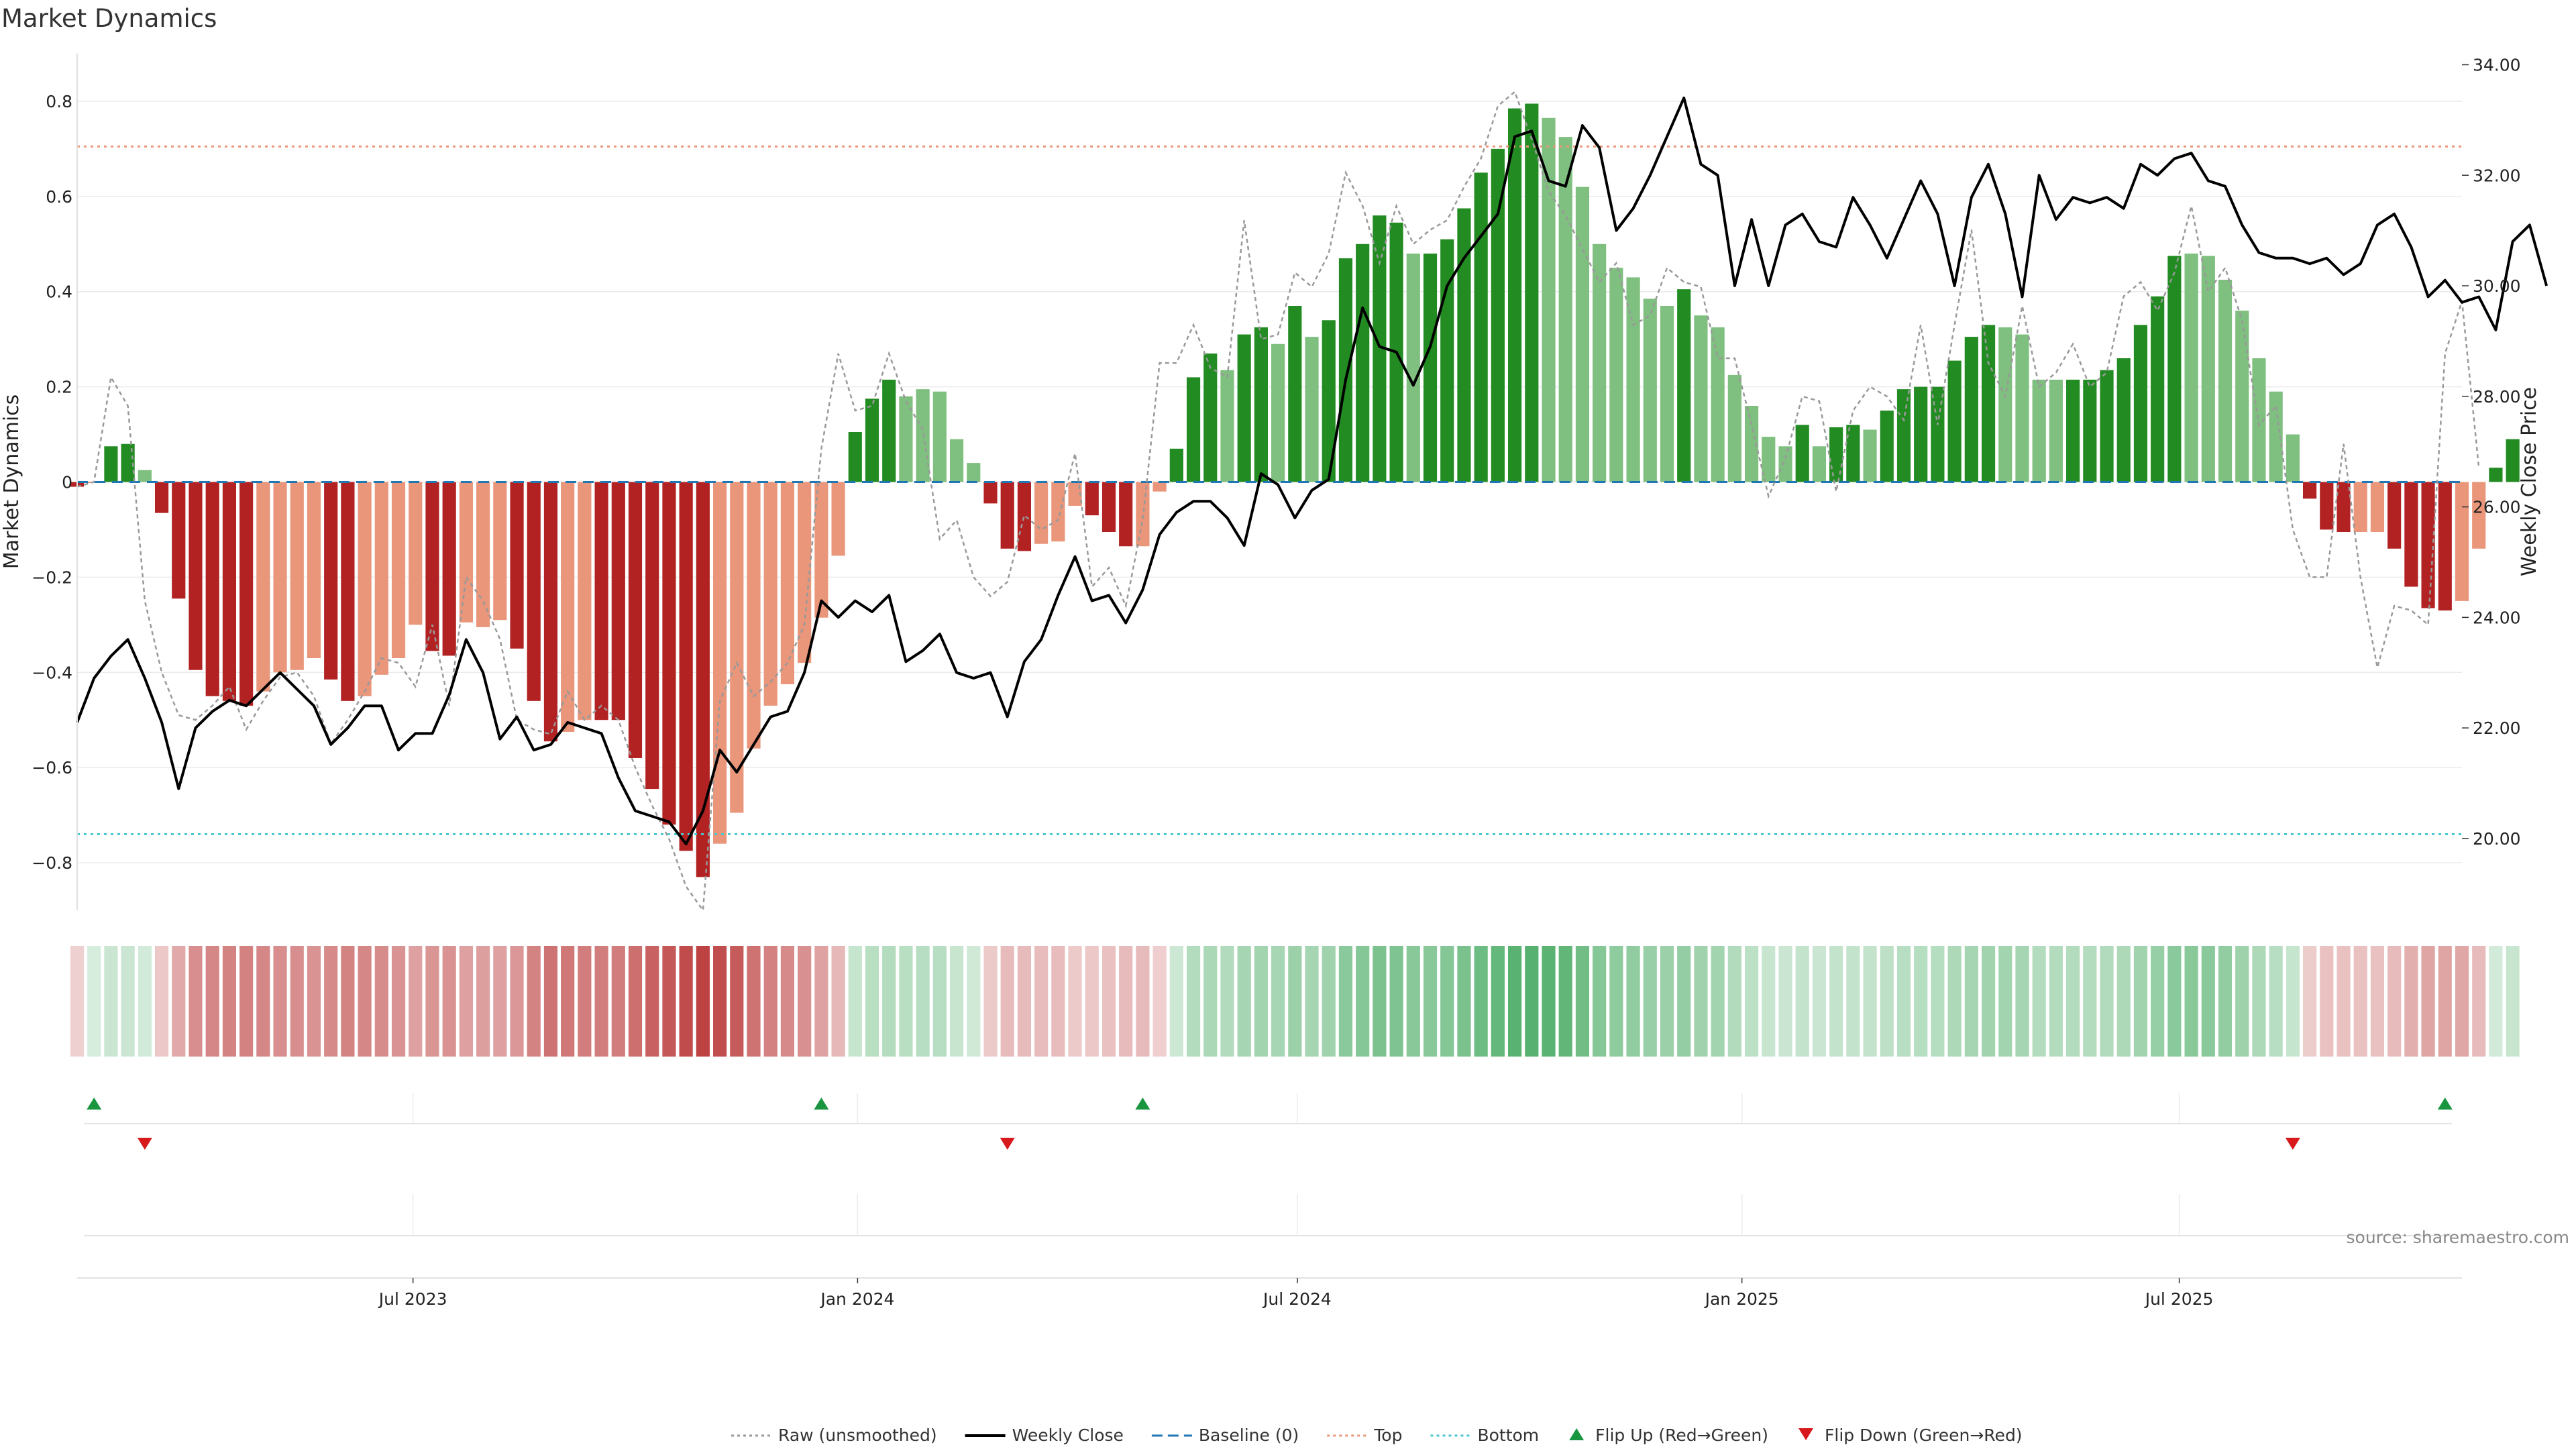 This screenshot has width=2576, height=1449. Describe the element at coordinates (52, 863) in the screenshot. I see `y-tick-label: −0.8` at that location.